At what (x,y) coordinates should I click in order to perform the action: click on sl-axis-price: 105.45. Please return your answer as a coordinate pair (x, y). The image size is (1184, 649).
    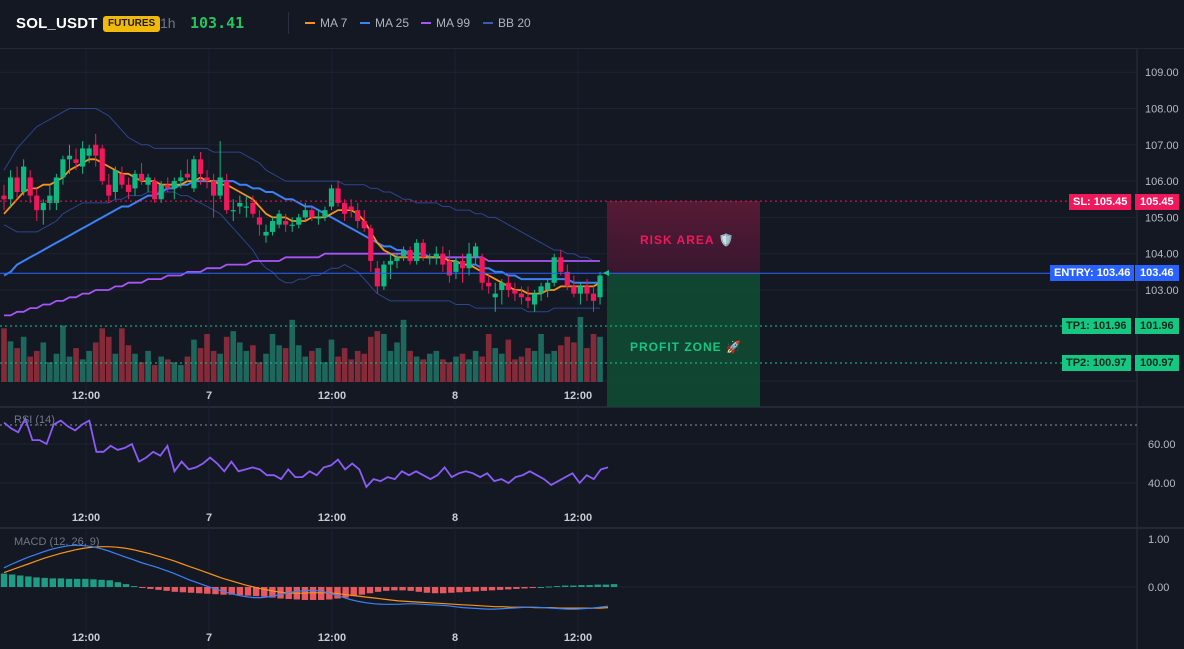
    Looking at the image, I should click on (1157, 202).